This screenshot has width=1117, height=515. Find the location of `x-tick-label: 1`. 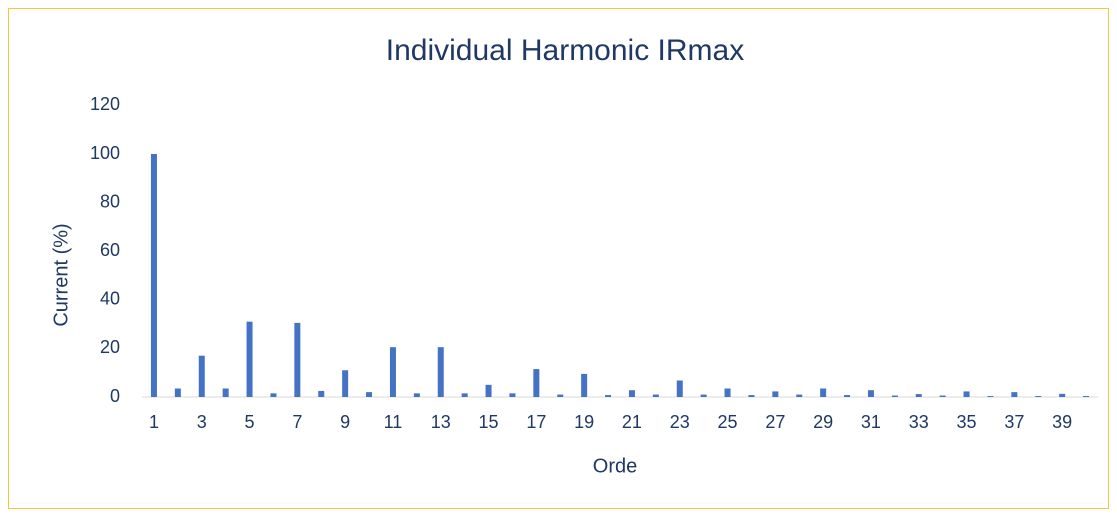

x-tick-label: 1 is located at coordinates (154, 422).